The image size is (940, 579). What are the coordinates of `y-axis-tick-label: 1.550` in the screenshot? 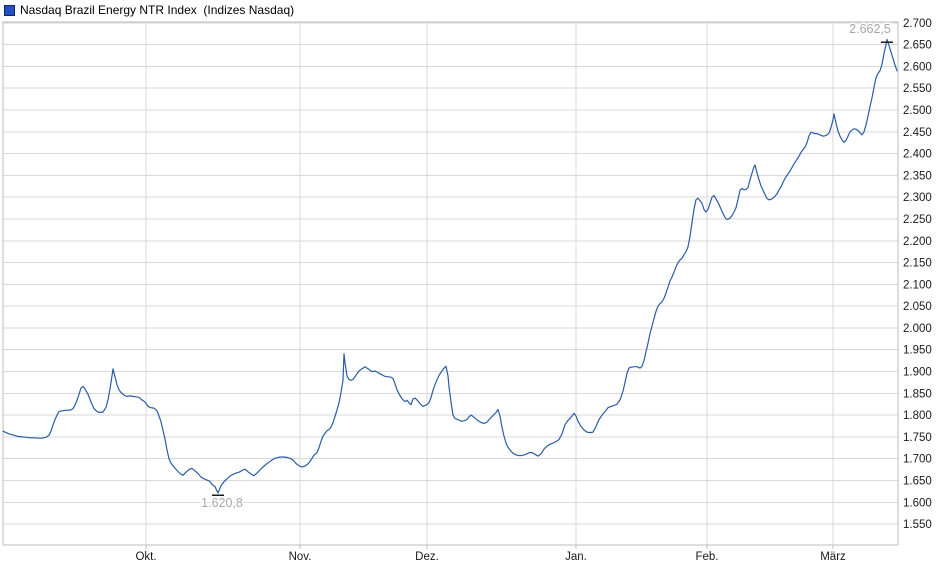 It's located at (917, 525).